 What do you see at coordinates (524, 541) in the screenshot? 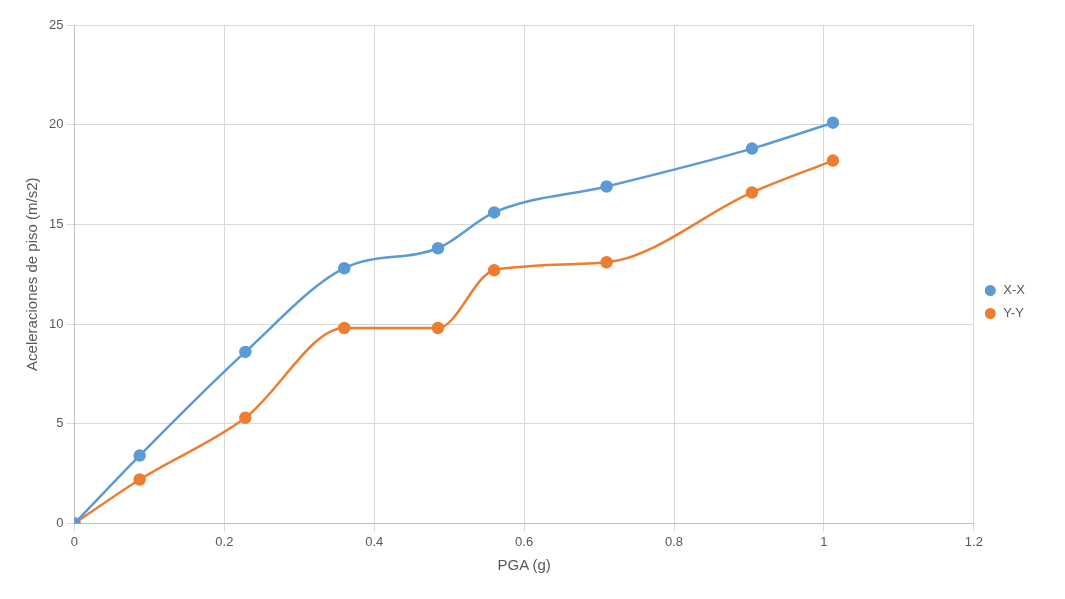
I see `x-tick-label: 0.6` at bounding box center [524, 541].